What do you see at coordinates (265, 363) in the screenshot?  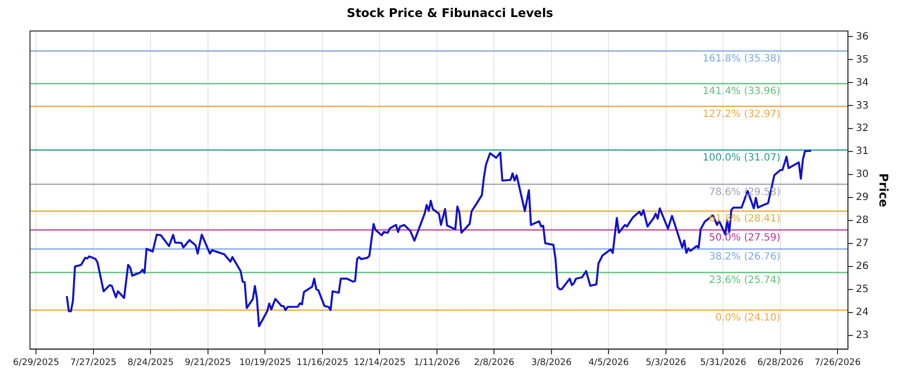 I see `x-tick-label: 10/19/2025` at bounding box center [265, 363].